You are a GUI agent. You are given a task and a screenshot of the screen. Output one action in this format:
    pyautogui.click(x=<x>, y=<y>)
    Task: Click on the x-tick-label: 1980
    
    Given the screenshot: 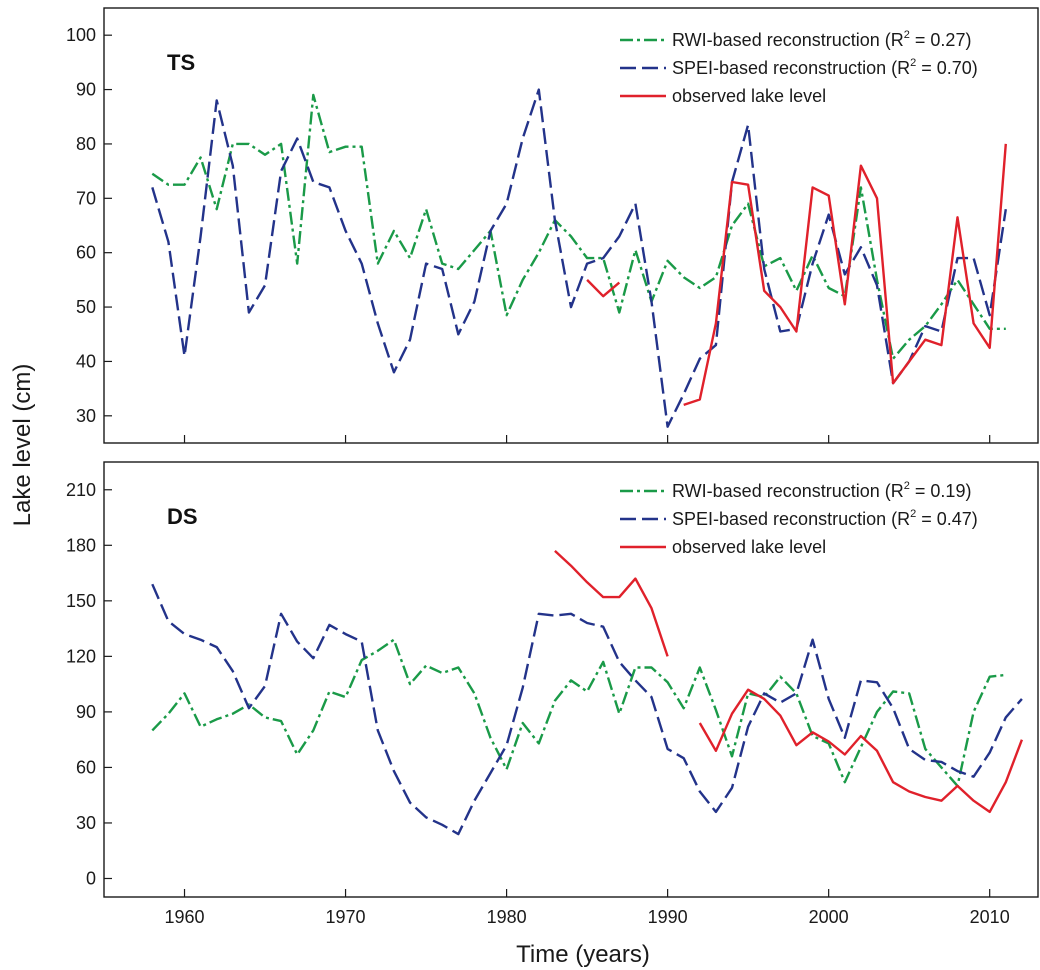 What is the action you would take?
    pyautogui.click(x=507, y=917)
    